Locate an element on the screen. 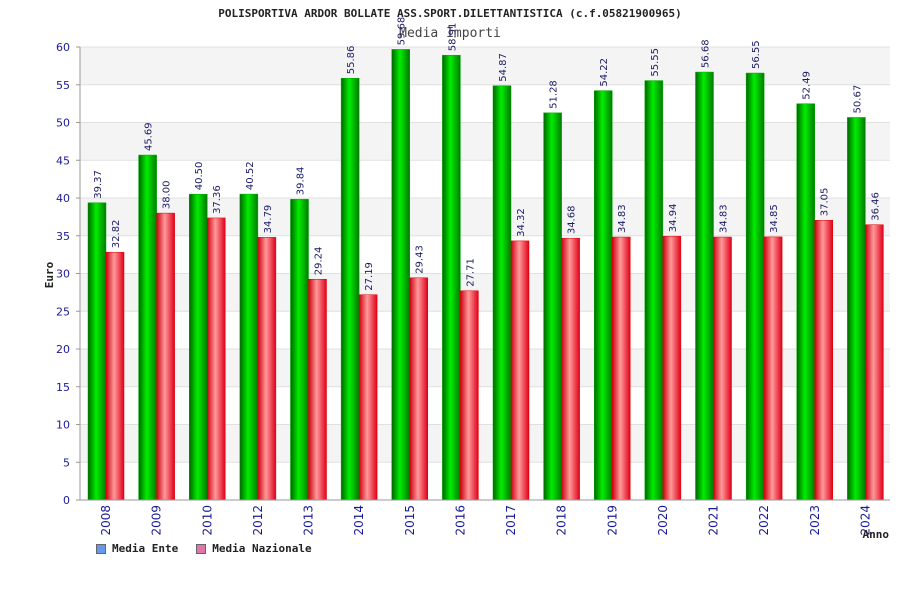 The height and width of the screenshot is (600, 900). y-tick-label: 20 is located at coordinates (63, 349).